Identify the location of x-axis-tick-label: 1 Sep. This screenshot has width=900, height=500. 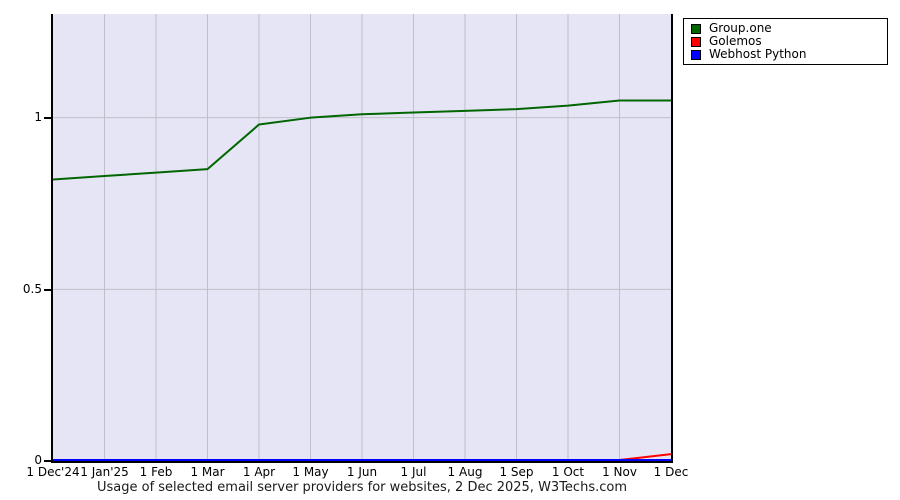
(516, 472).